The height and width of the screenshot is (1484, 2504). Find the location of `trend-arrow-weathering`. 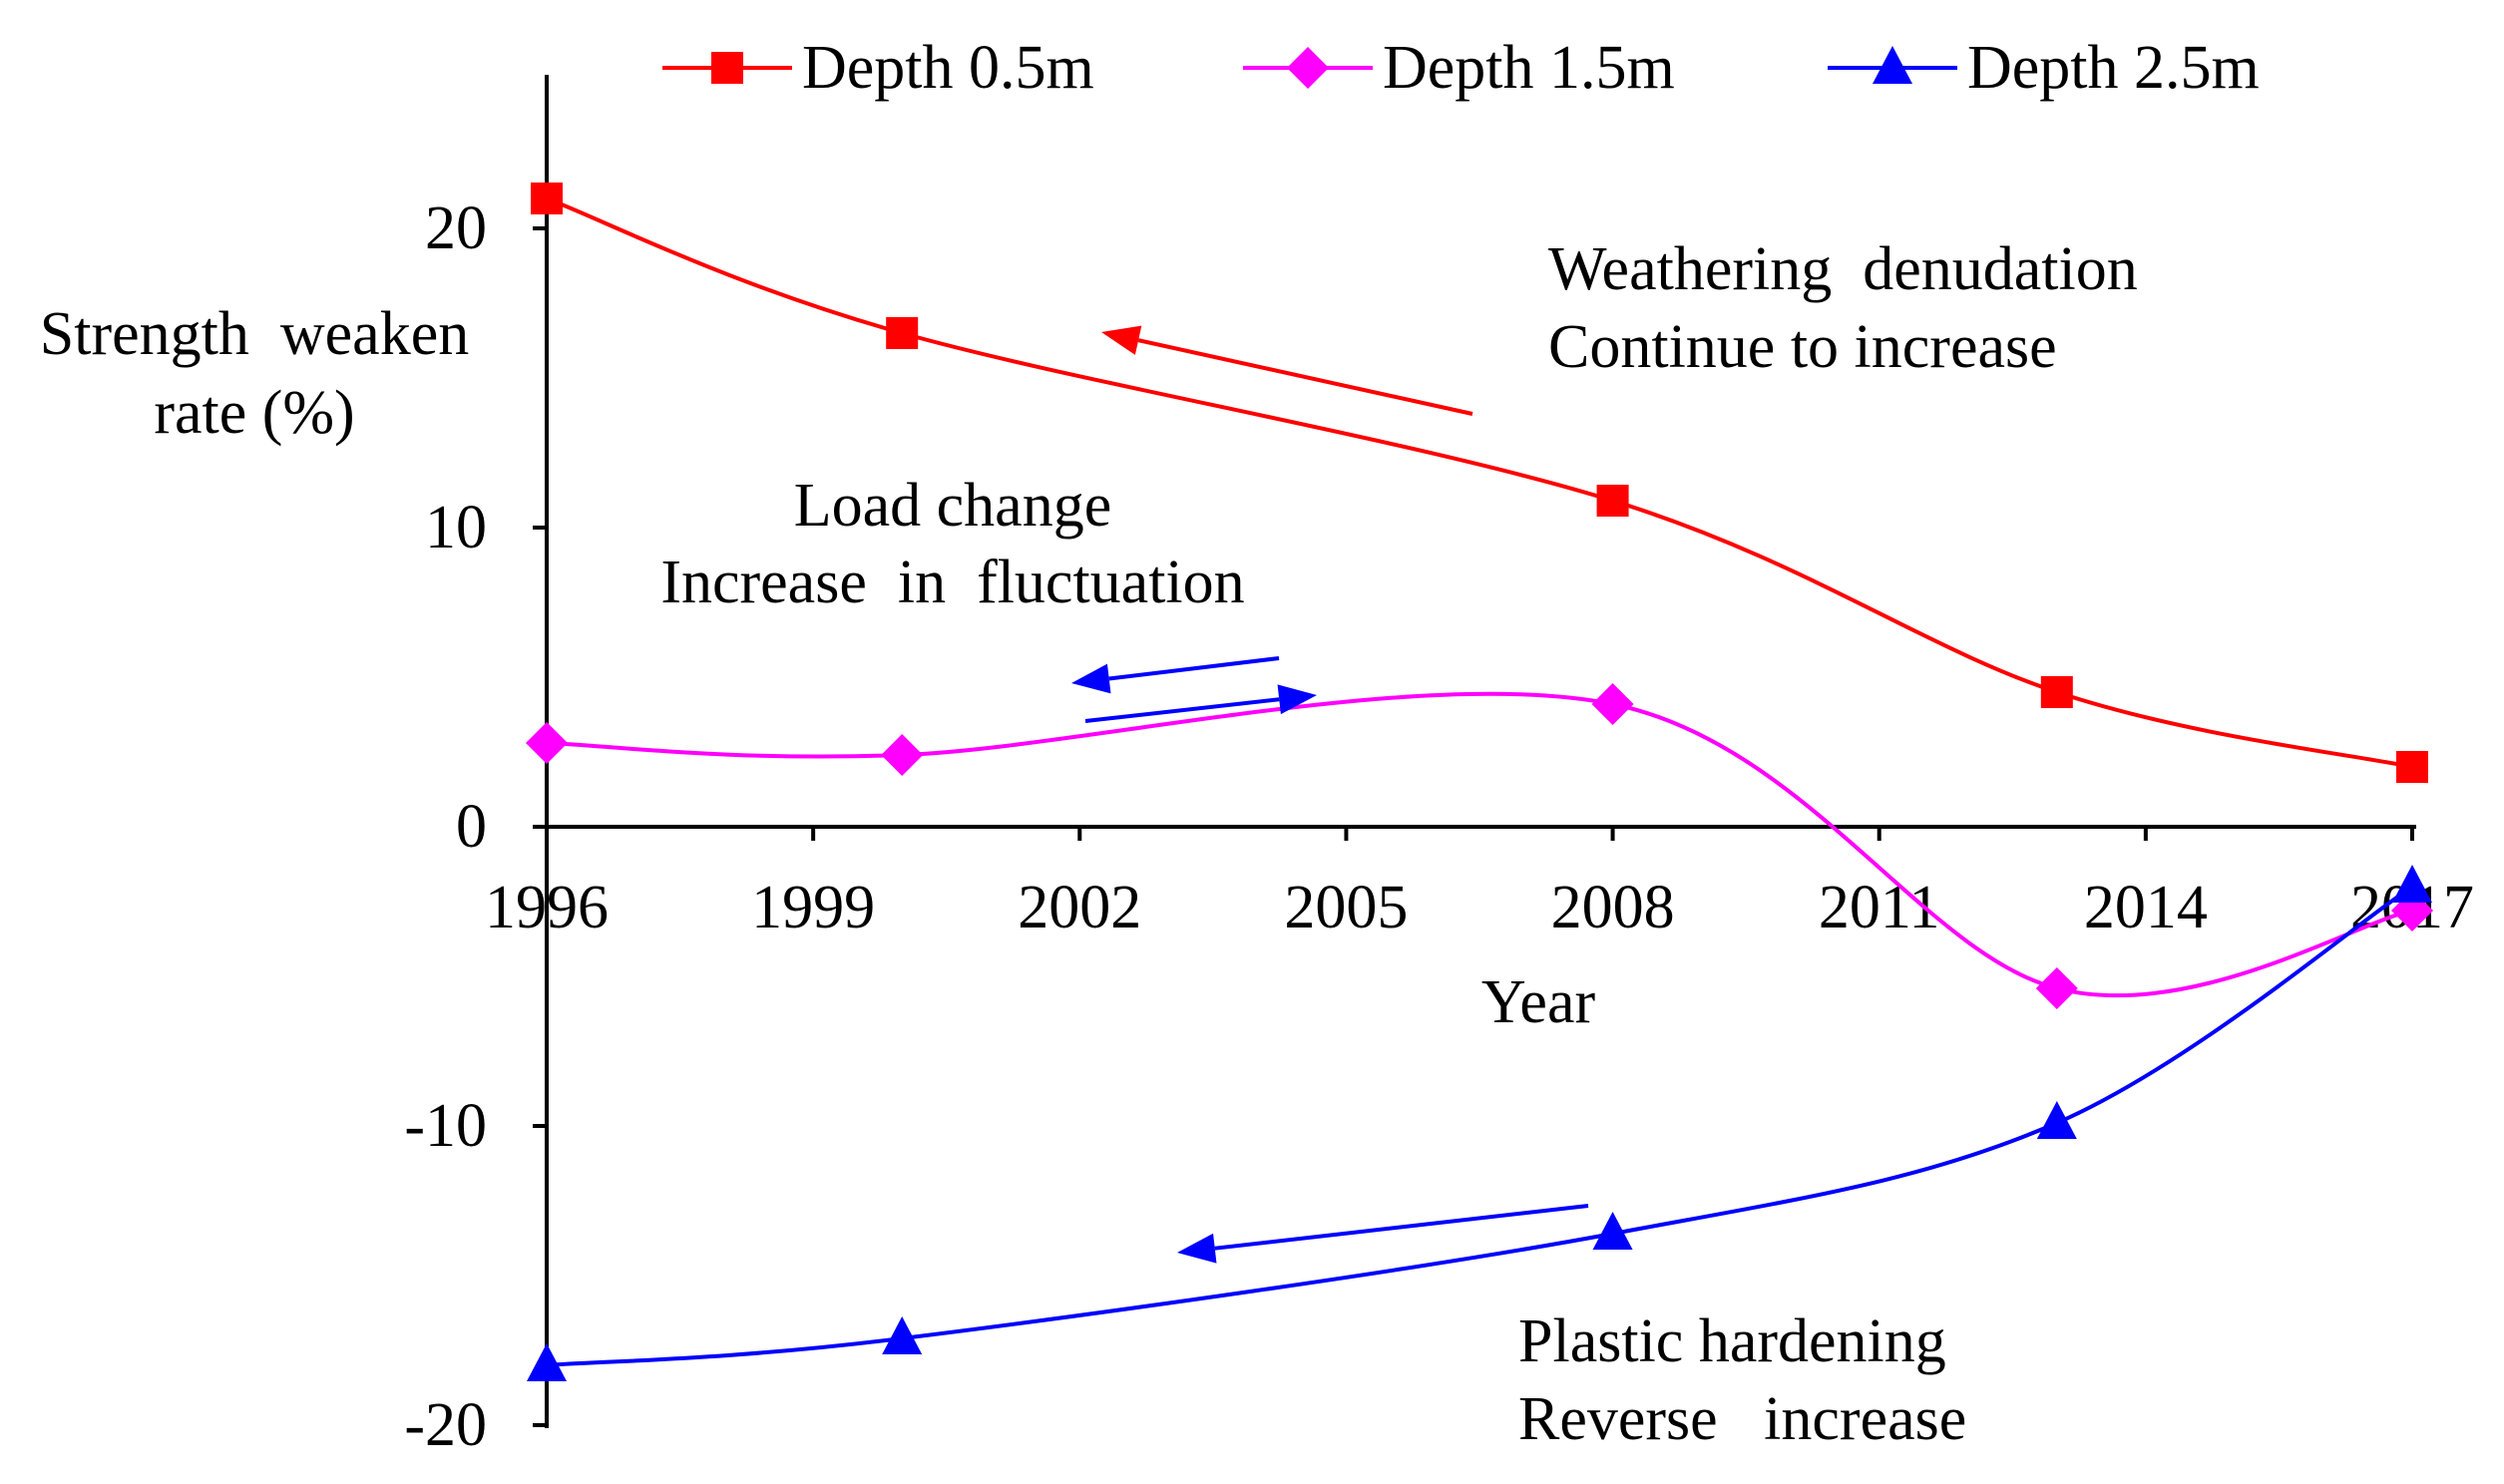

trend-arrow-weathering is located at coordinates (1287, 370).